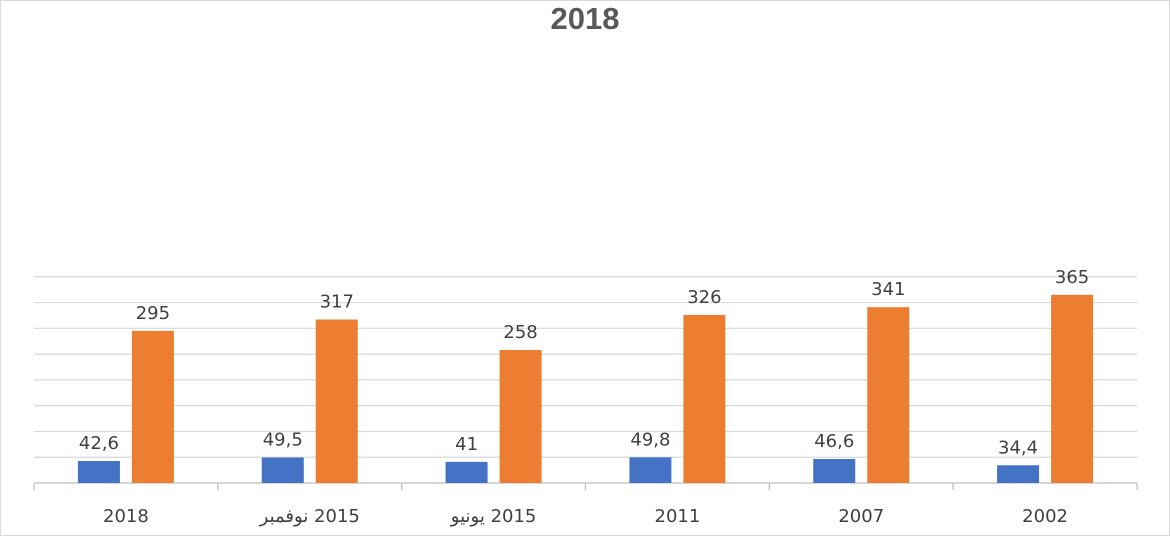 This screenshot has height=537, width=1170. I want to click on data-label: 42,6, so click(99, 443).